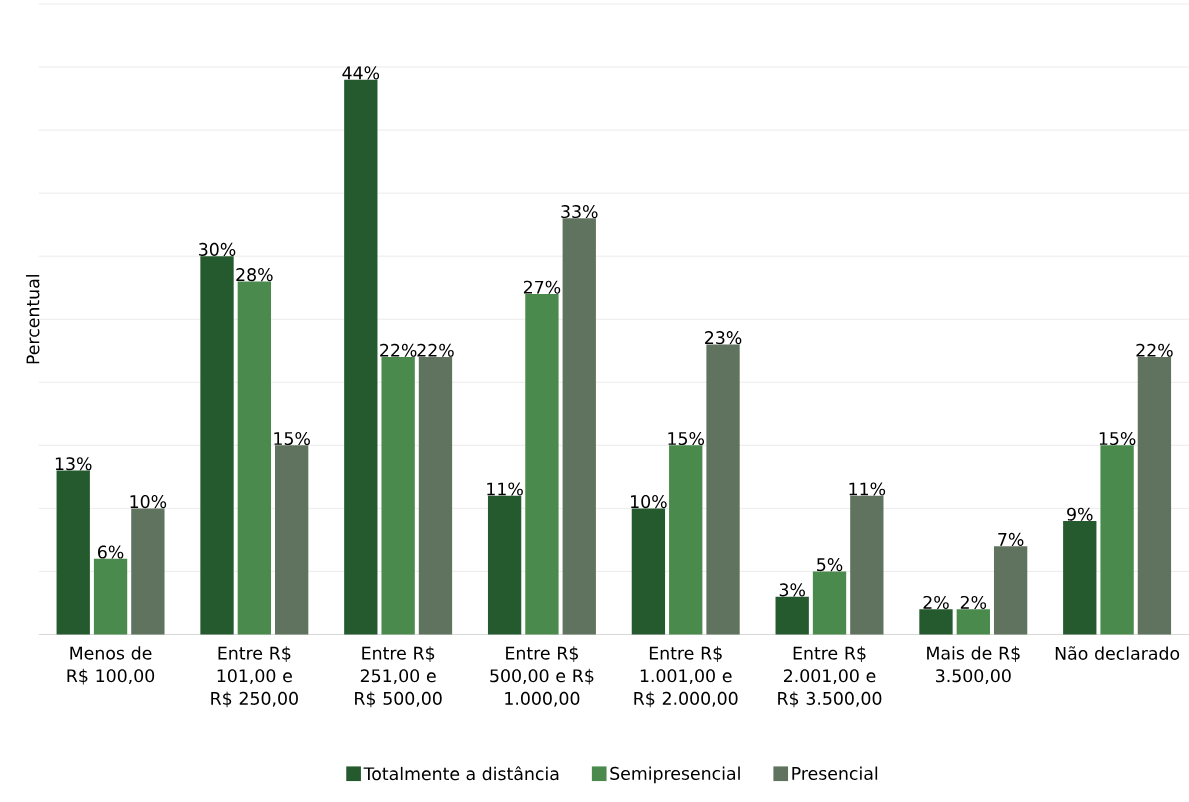 The width and height of the screenshot is (1189, 802). Describe the element at coordinates (398, 676) in the screenshot. I see `x-tick-label: Entre R$ 251,00 e R$ 500,00` at that location.